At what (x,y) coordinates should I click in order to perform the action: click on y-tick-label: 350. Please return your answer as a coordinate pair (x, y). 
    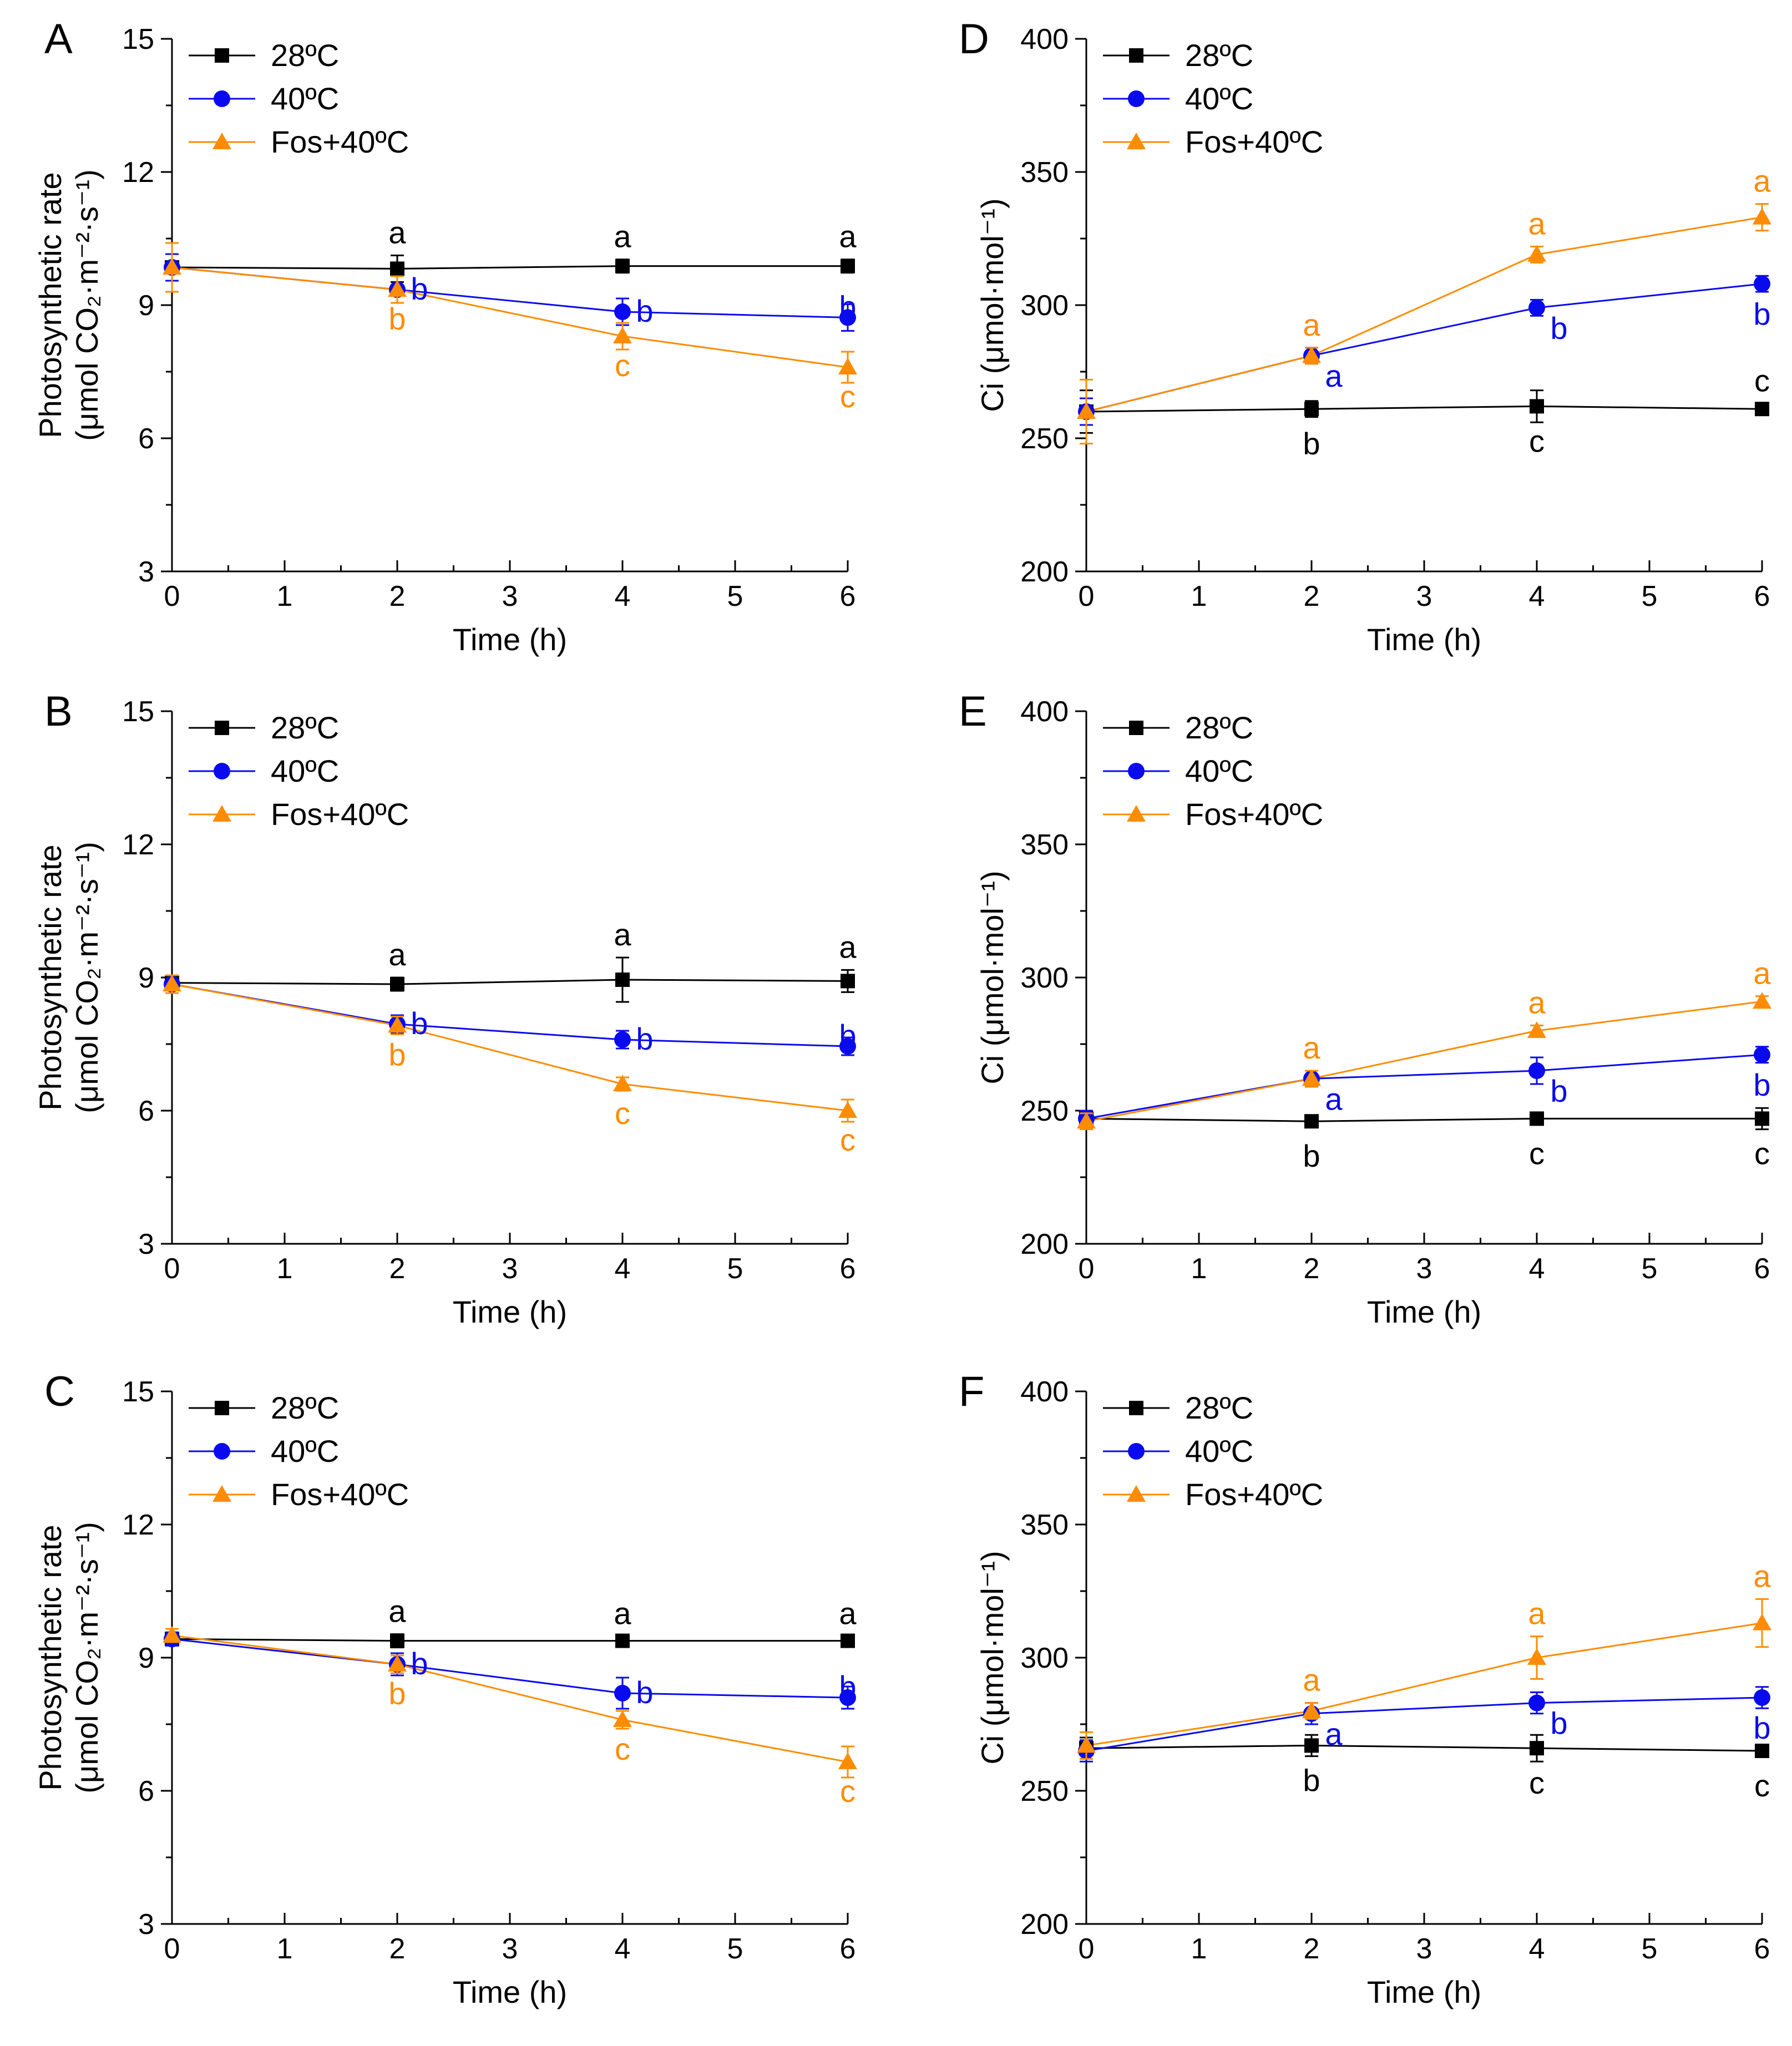
    Looking at the image, I should click on (1045, 1525).